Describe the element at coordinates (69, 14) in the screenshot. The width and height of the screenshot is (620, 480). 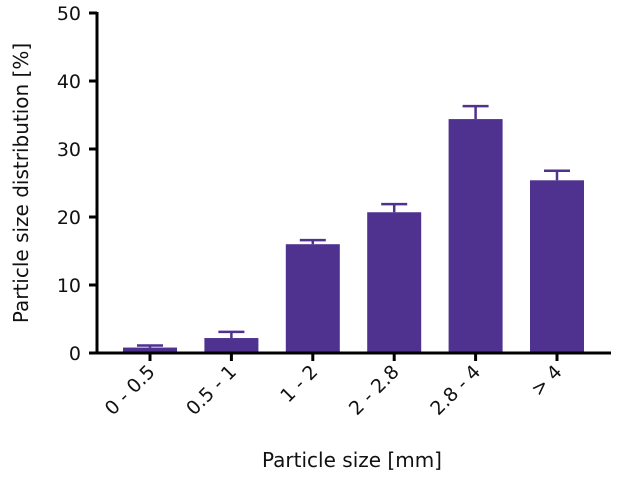
I see `y-tick-label: 50` at that location.